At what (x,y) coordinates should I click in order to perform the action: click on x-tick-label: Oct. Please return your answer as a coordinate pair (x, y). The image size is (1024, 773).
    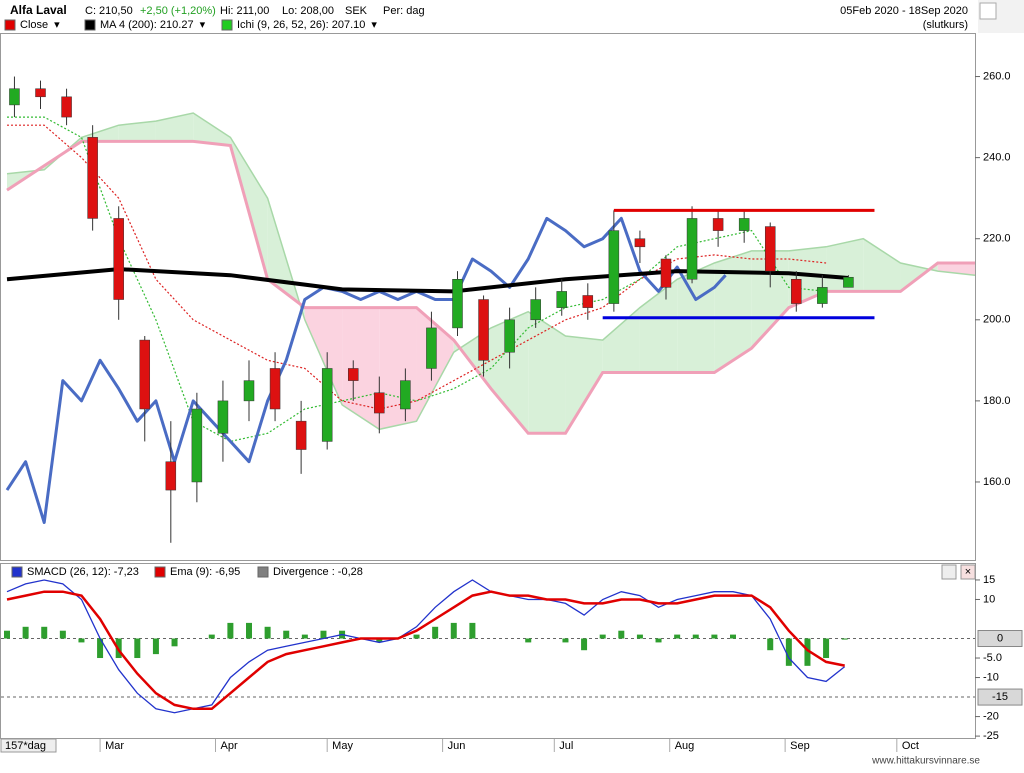
    Looking at the image, I should click on (910, 746).